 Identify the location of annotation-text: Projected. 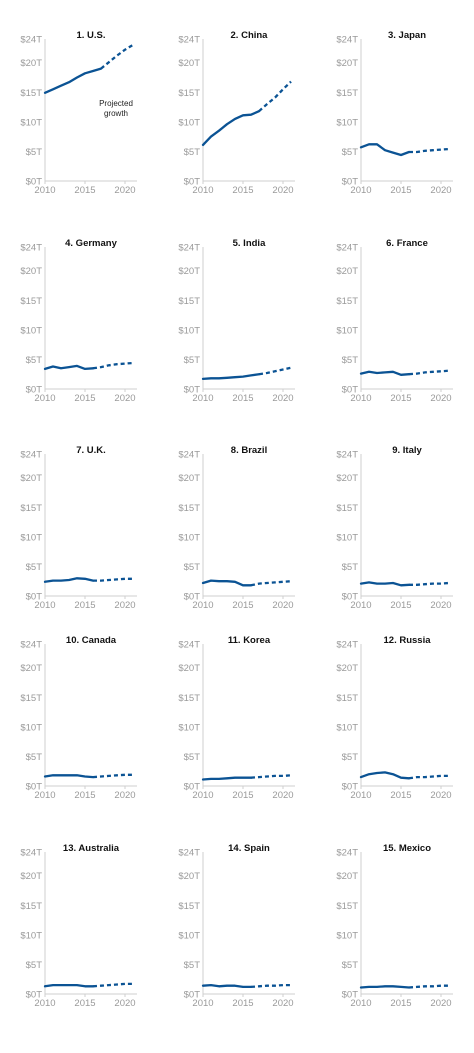
(116, 103).